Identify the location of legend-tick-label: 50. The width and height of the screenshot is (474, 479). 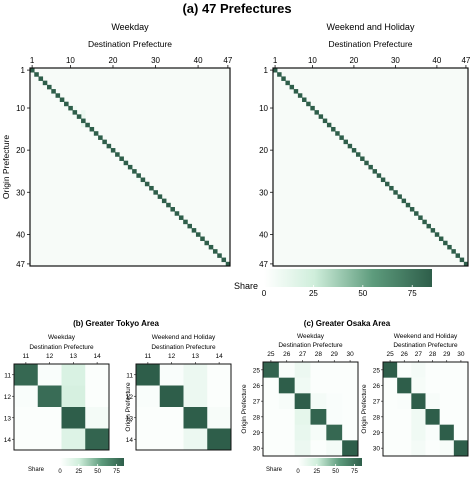
(362, 293).